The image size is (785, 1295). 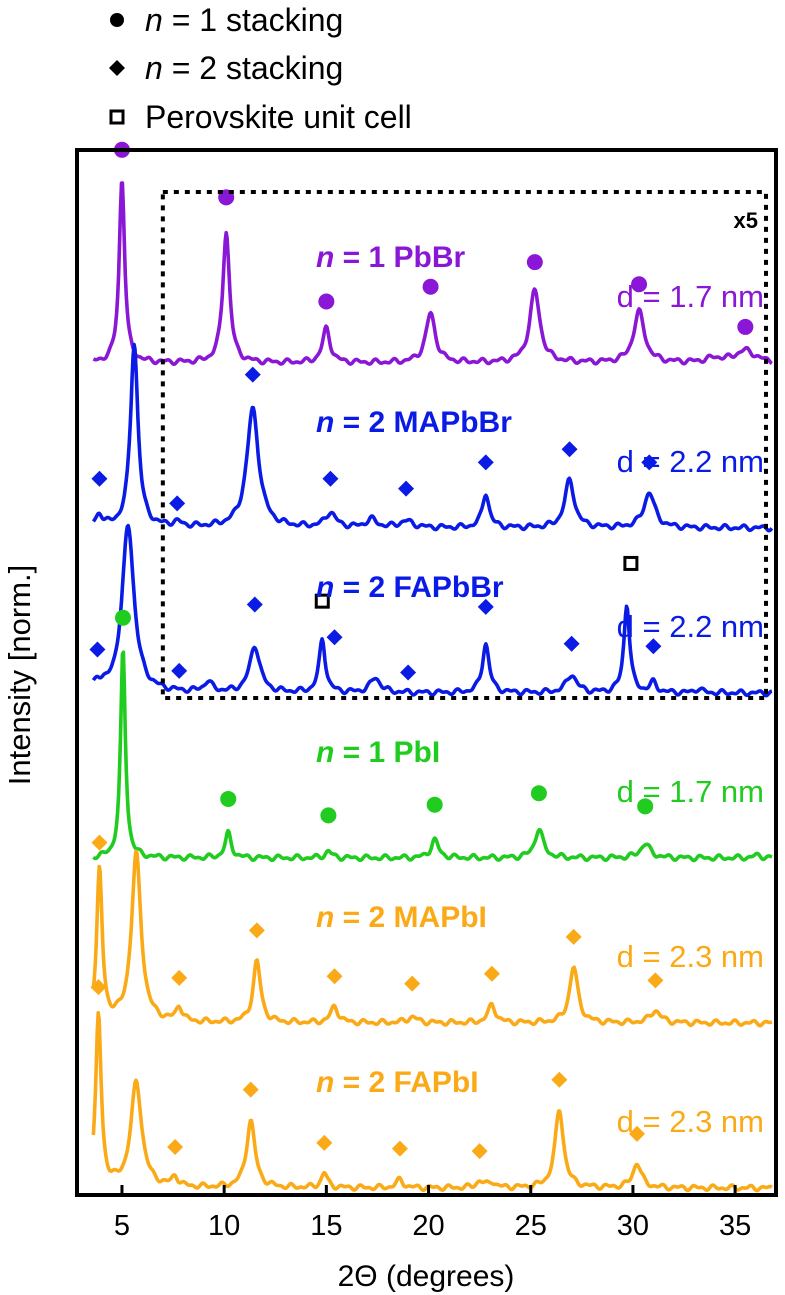 What do you see at coordinates (378, 752) in the screenshot?
I see `series-name: n = 1 PbI` at bounding box center [378, 752].